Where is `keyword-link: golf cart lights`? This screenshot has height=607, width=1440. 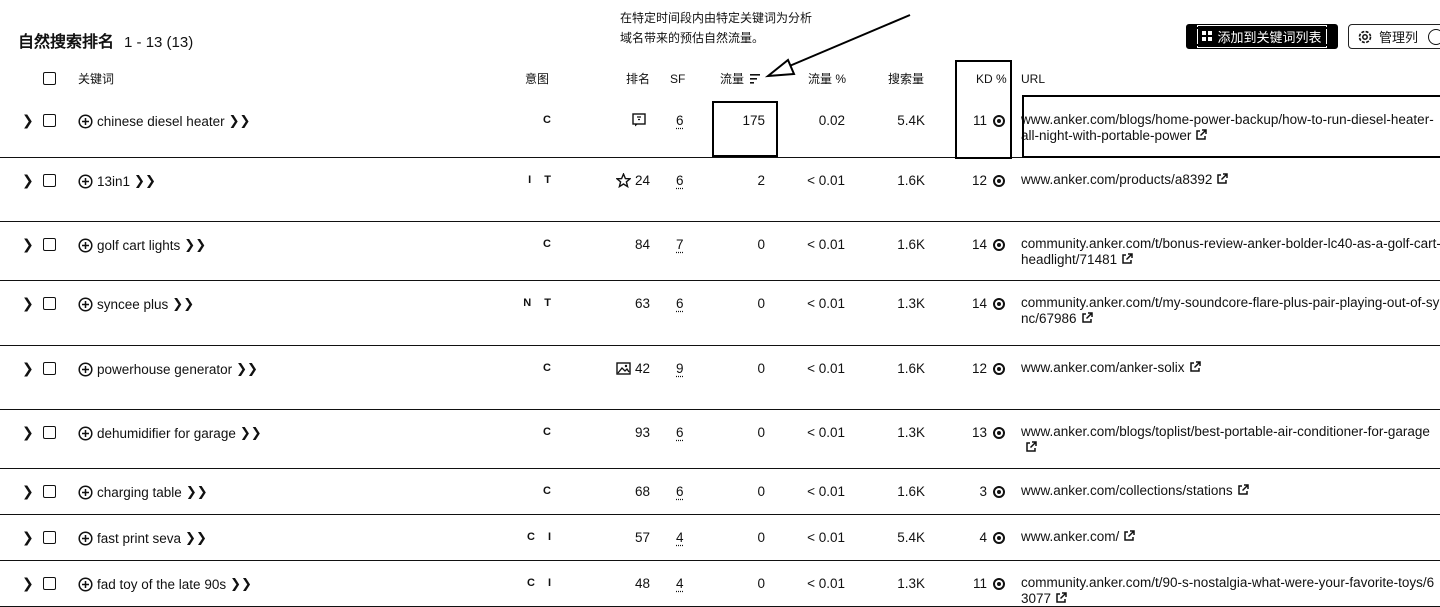 keyword-link: golf cart lights is located at coordinates (139, 245).